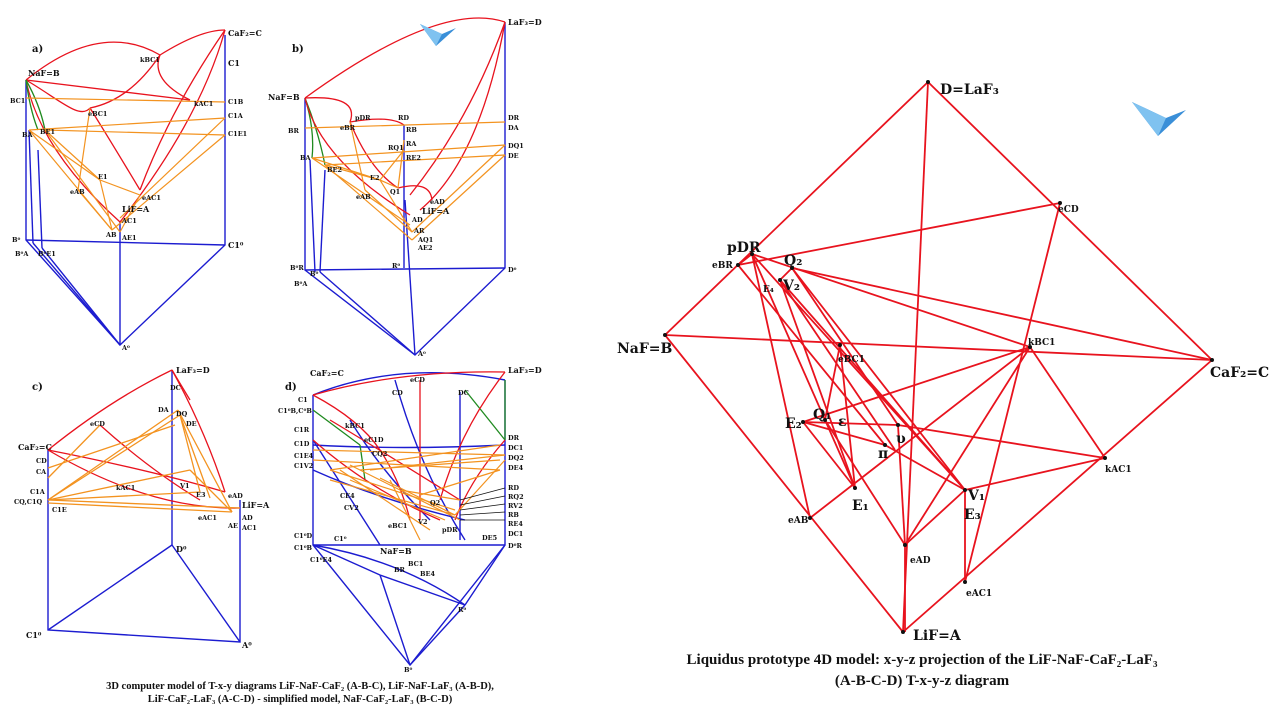 The width and height of the screenshot is (1286, 713). What do you see at coordinates (249, 528) in the screenshot?
I see `label-c-ac1: AC1` at bounding box center [249, 528].